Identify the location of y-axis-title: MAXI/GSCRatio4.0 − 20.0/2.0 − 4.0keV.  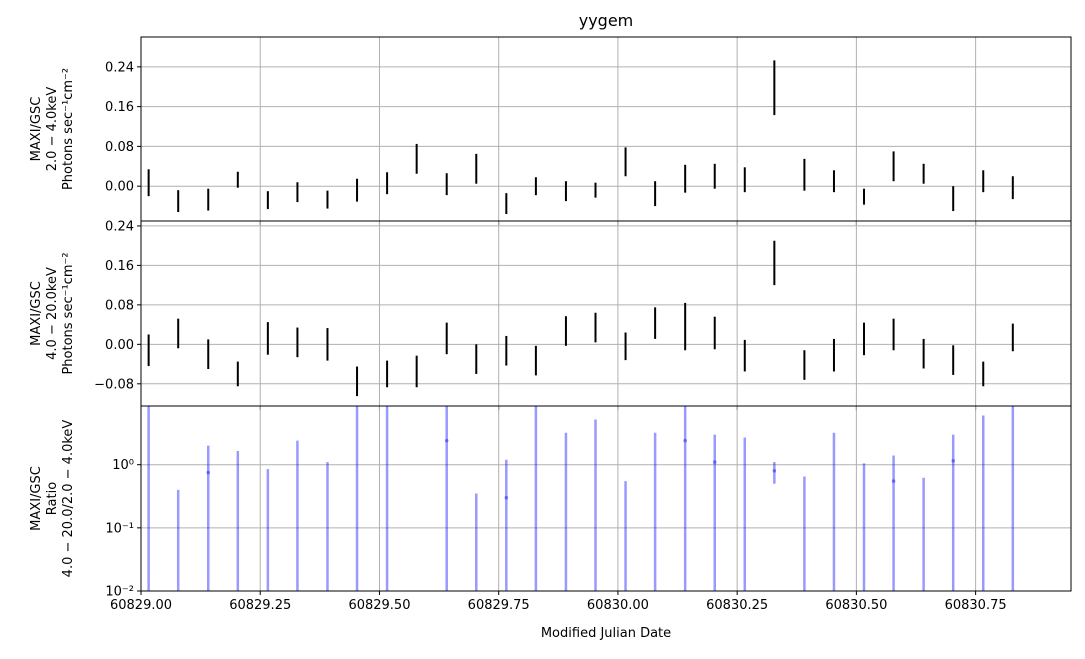
(52, 499).